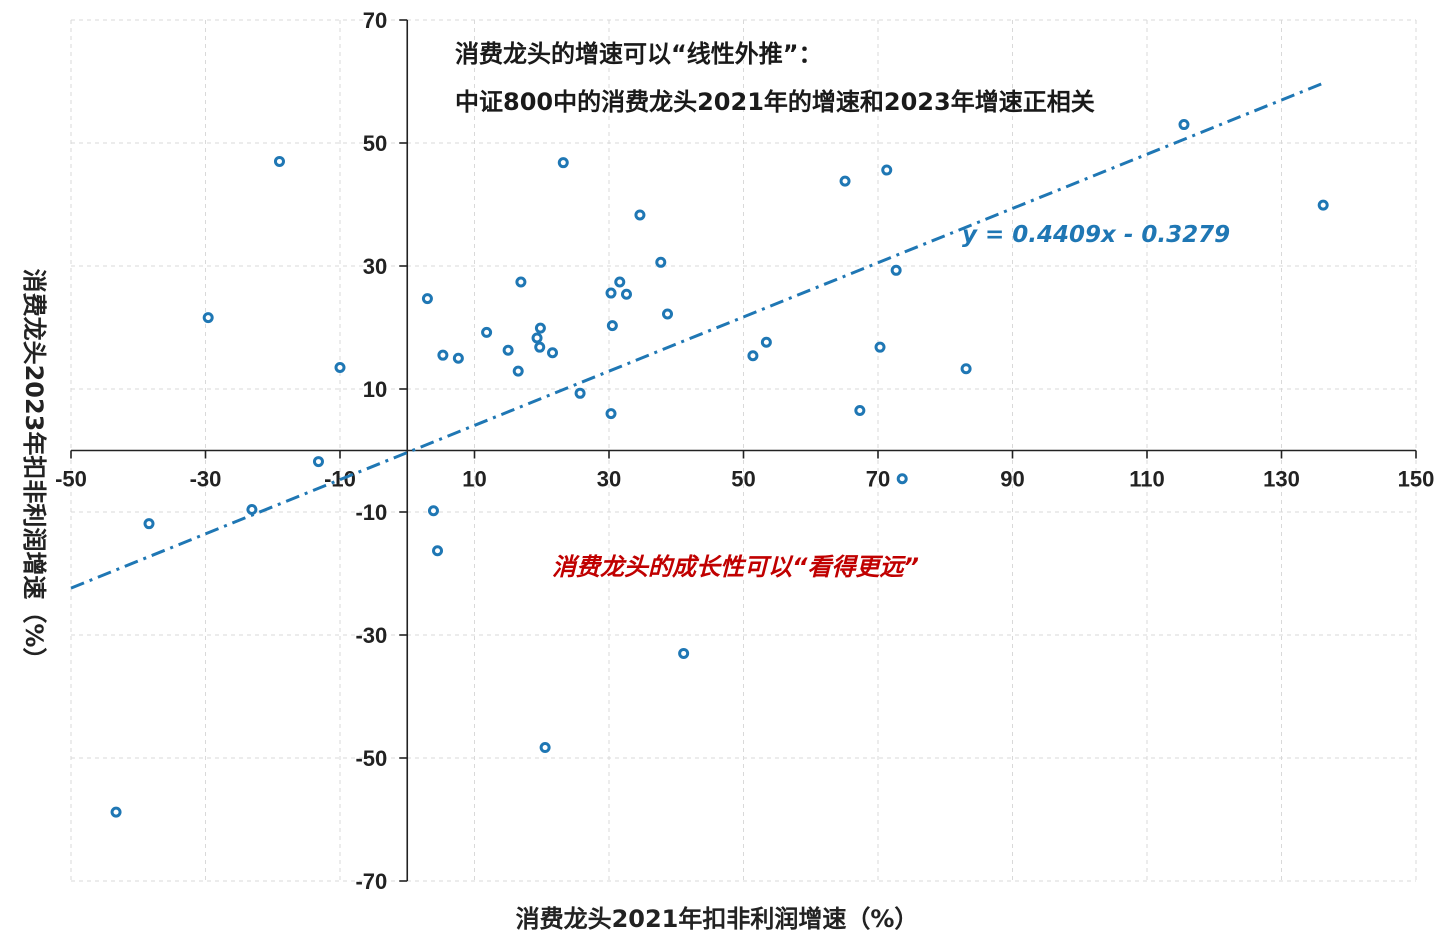 This screenshot has height=942, width=1449. What do you see at coordinates (1096, 235) in the screenshot?
I see `trendline-equation: y = 0.4409x - 0.3279` at bounding box center [1096, 235].